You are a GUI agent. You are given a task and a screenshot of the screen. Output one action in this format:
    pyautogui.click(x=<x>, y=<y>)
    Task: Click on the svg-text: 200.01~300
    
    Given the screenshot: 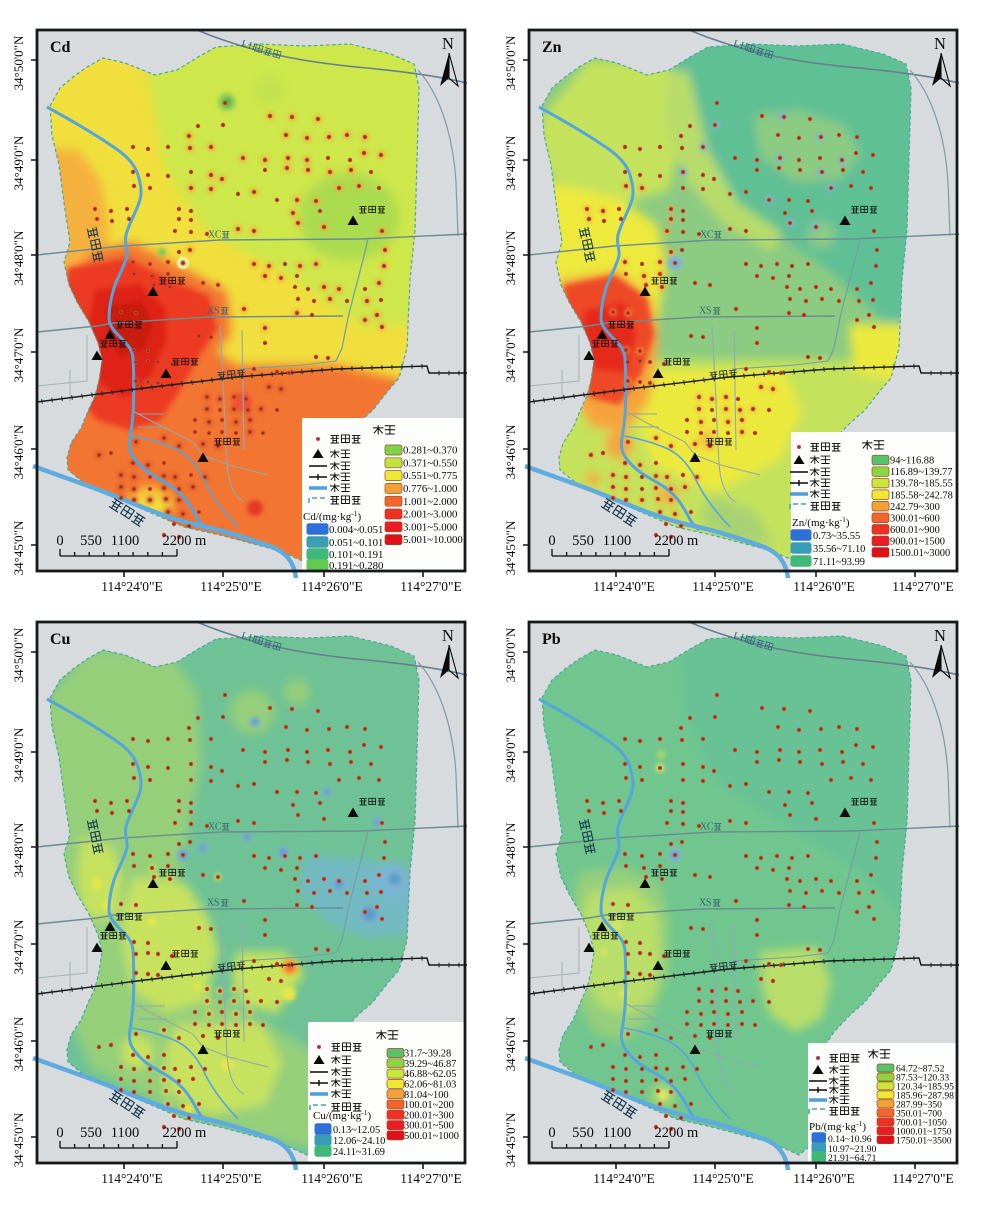 What is the action you would take?
    pyautogui.click(x=429, y=1115)
    